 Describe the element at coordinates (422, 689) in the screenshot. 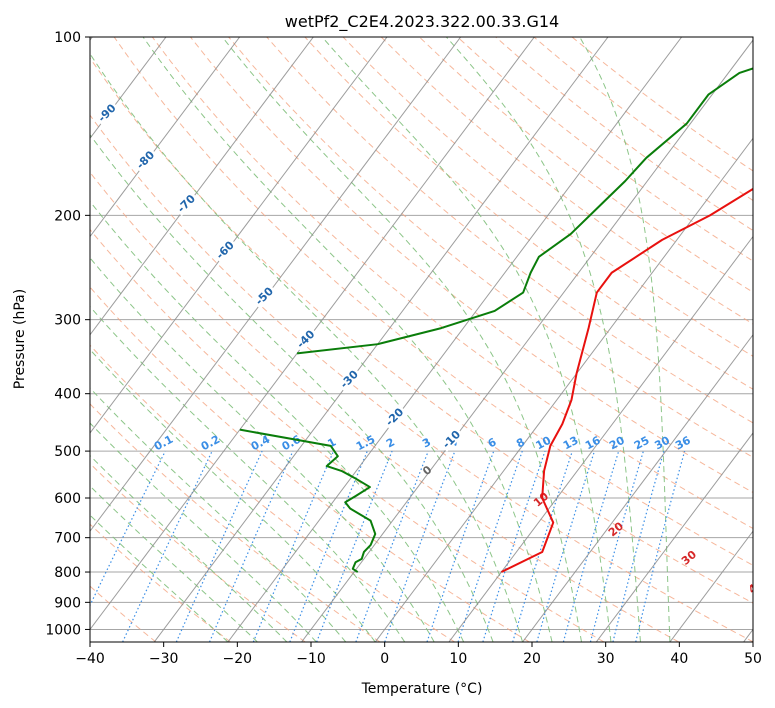

I see `x-axis-title: Temperature (°C)` at that location.